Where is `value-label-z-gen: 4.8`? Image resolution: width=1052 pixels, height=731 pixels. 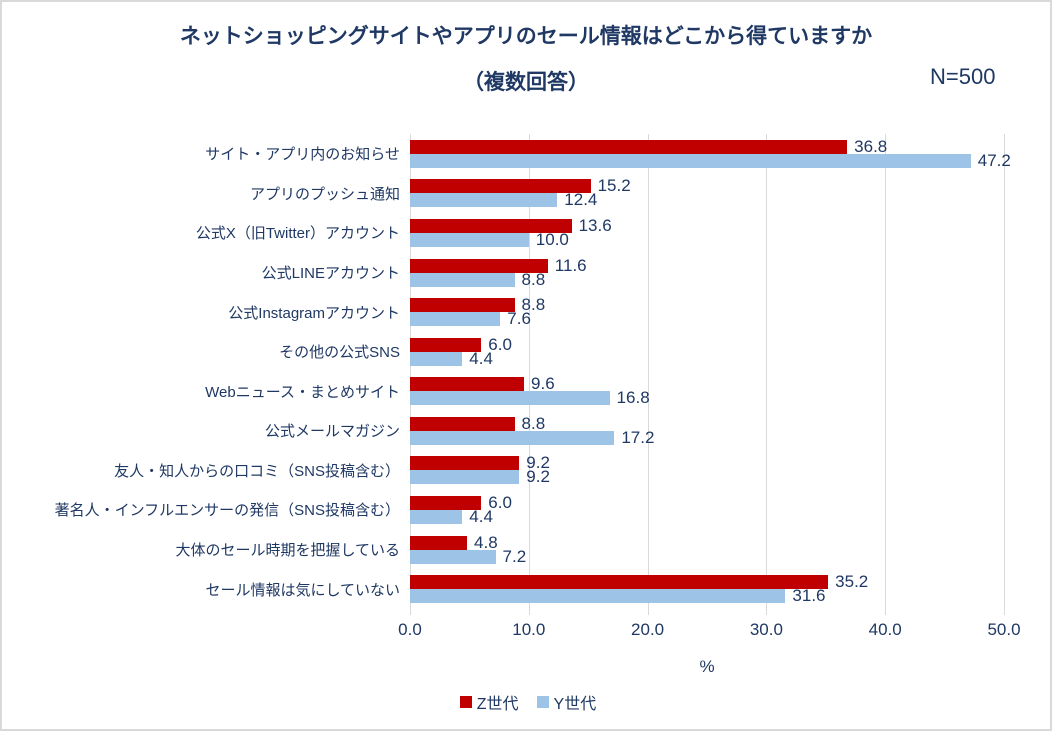 value-label-z-gen: 4.8 is located at coordinates (486, 542).